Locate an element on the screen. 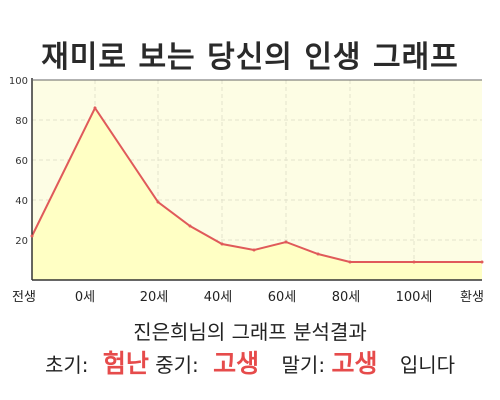  x-tick-labels: 전생 0세 20세 40세 60세 80세 100세 환생 is located at coordinates (248, 297).